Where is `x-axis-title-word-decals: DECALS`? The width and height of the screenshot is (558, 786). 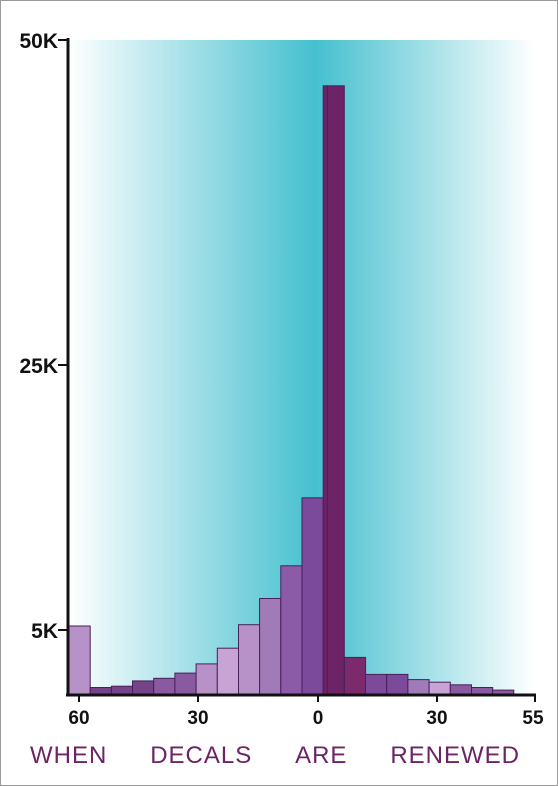
x-axis-title-word-decals: DECALS is located at coordinates (201, 755).